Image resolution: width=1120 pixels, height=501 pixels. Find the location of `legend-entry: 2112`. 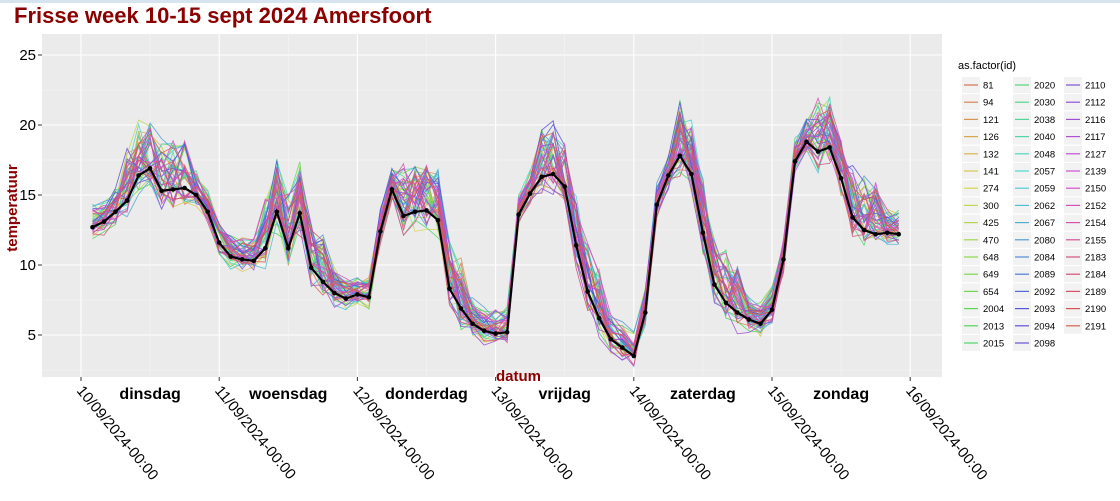

legend-entry: 2112 is located at coordinates (1095, 103).